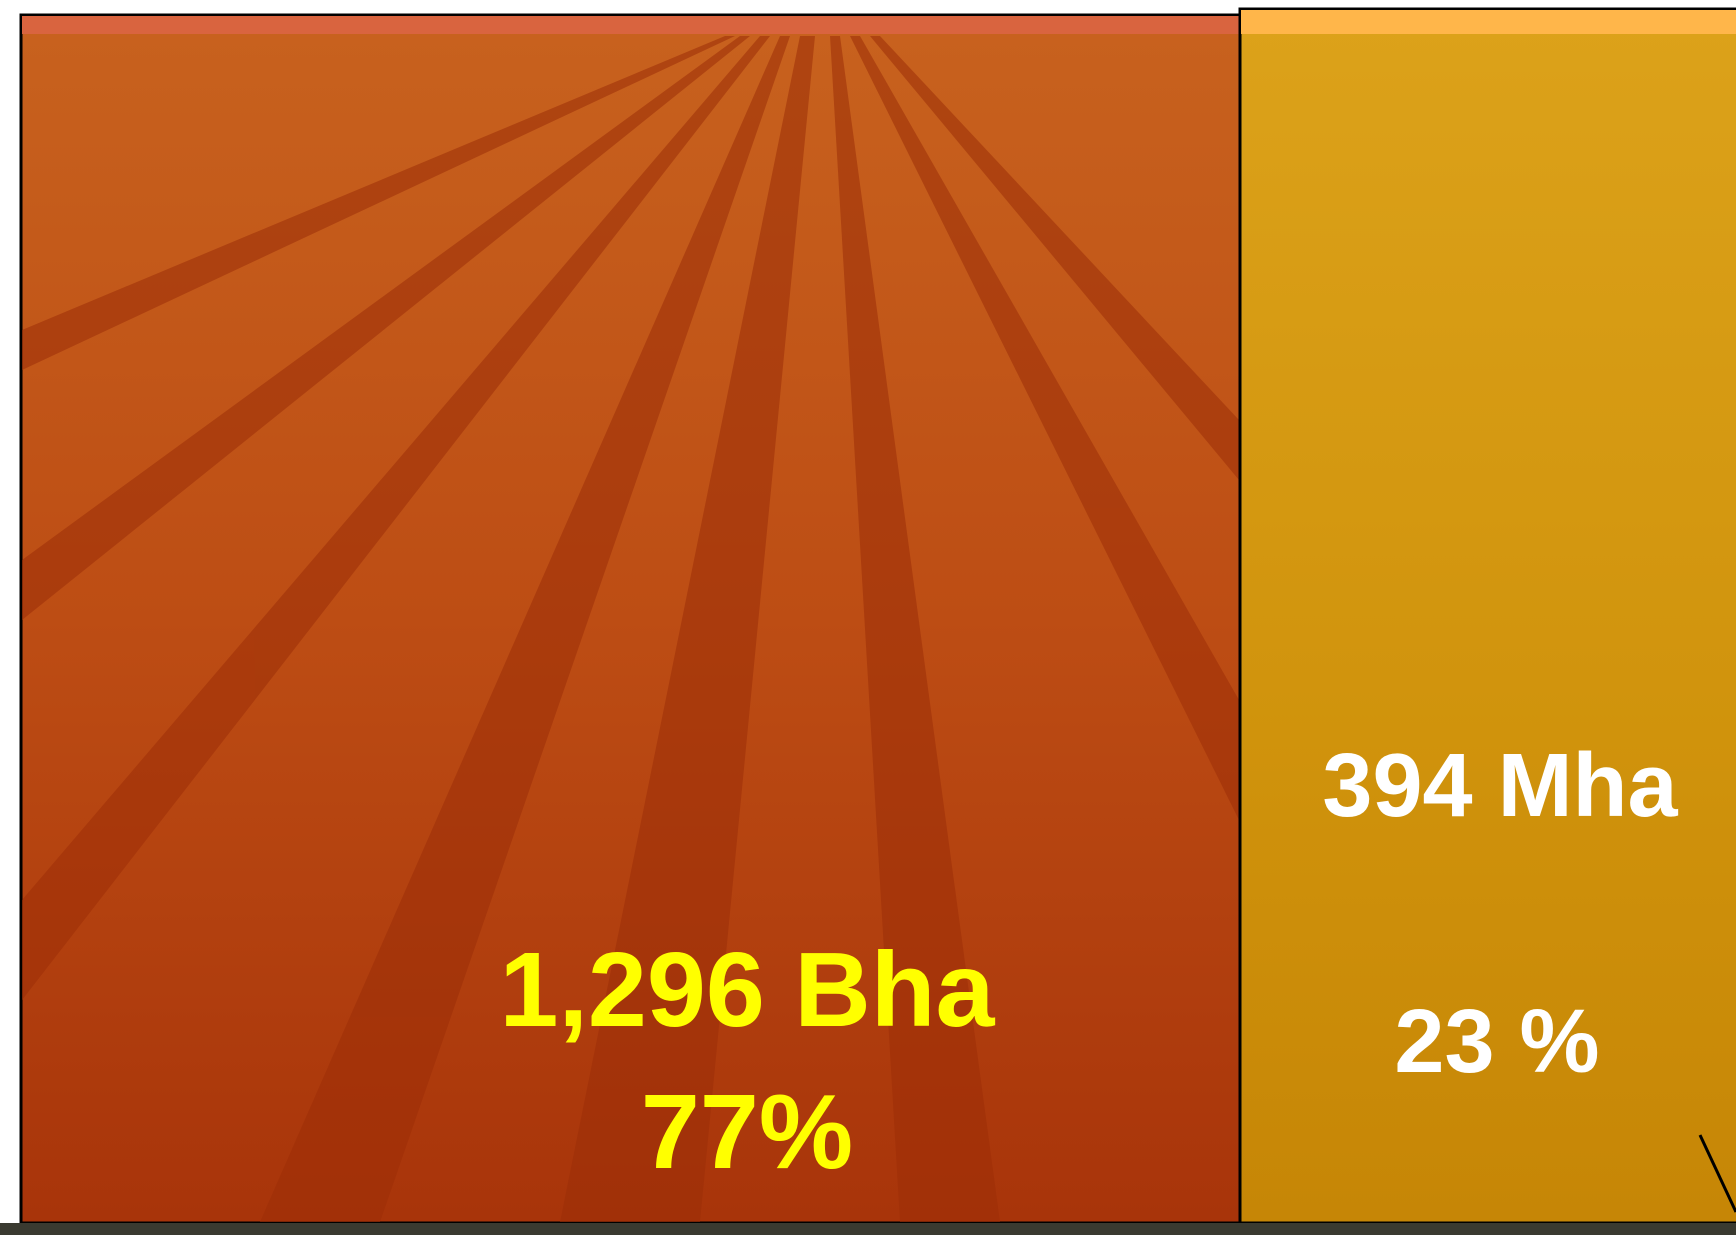  What do you see at coordinates (1496, 1042) in the screenshot?
I see `right-share-label: 23 %` at bounding box center [1496, 1042].